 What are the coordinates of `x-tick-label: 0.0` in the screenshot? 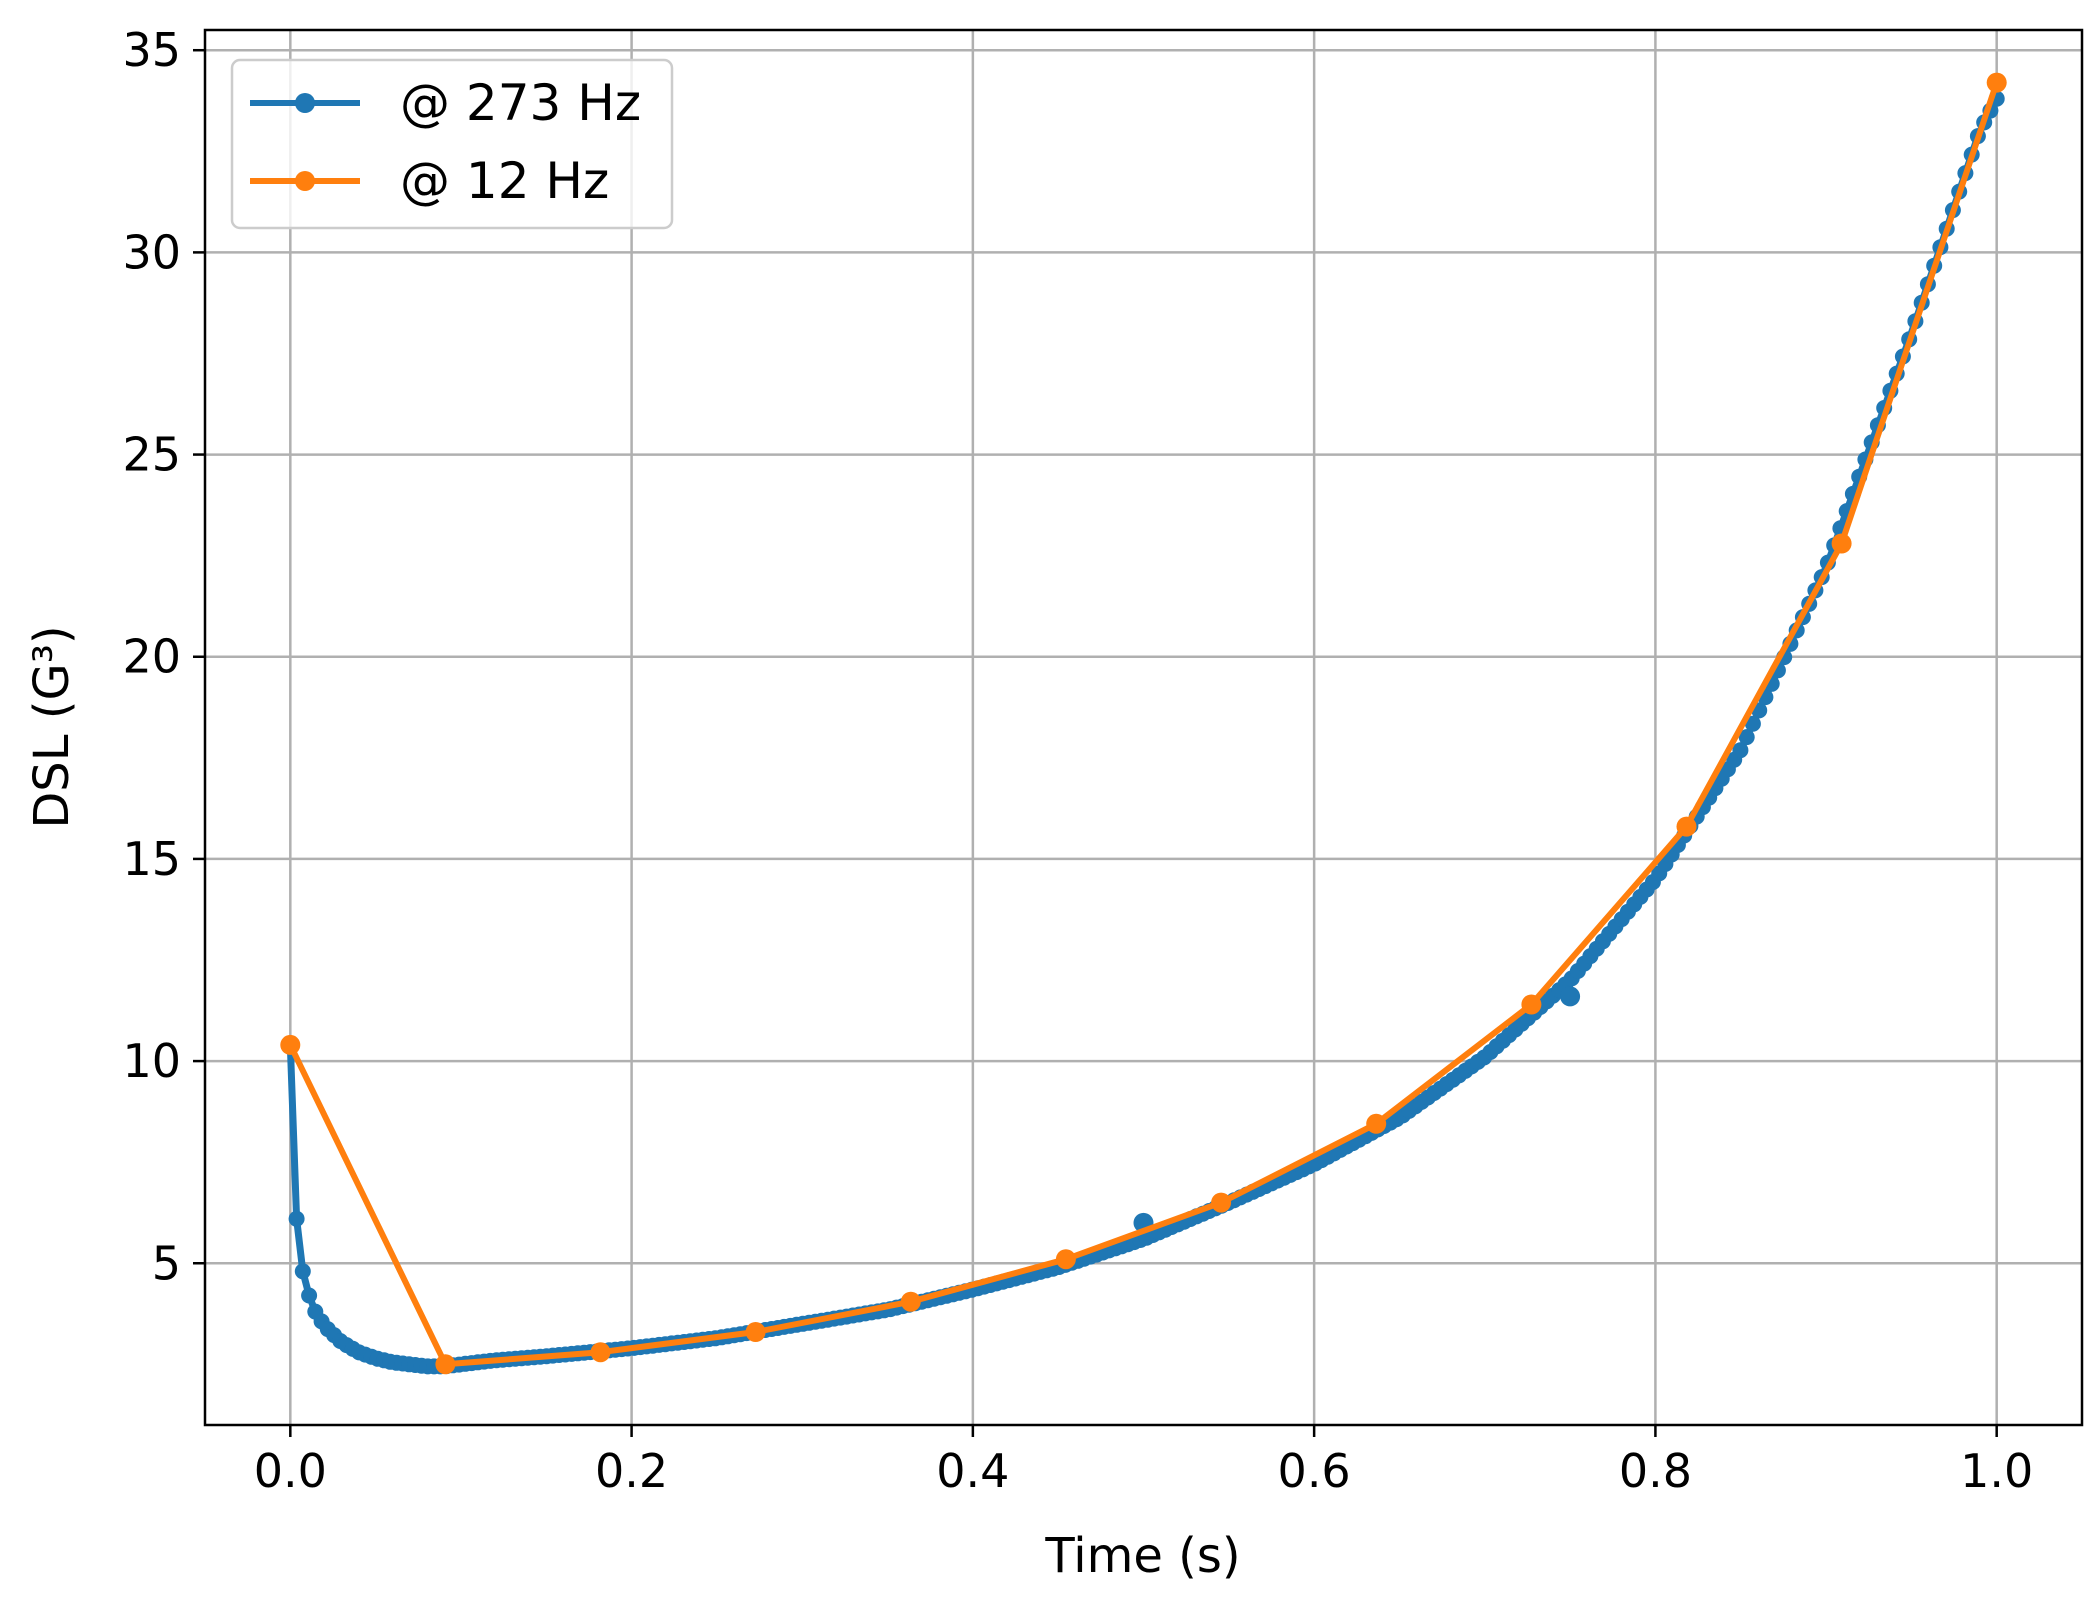 It's located at (290, 1471).